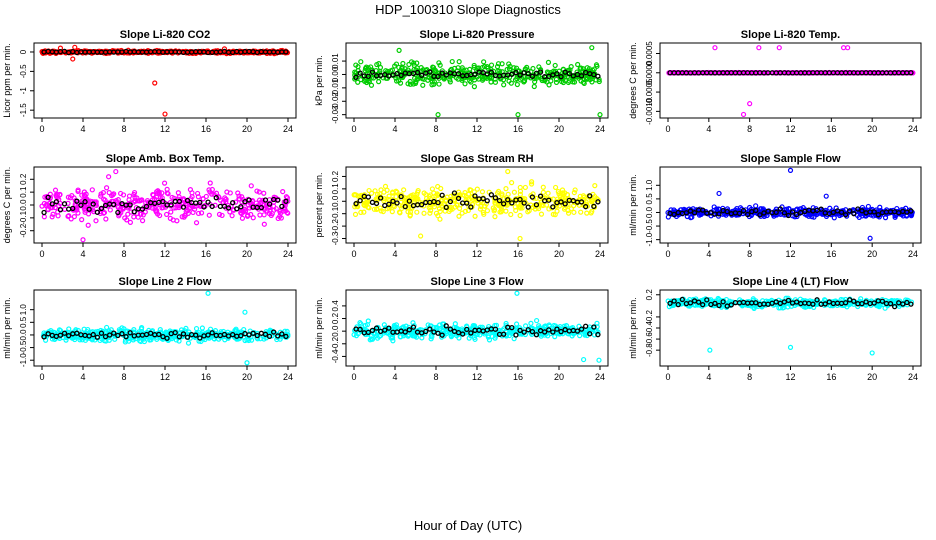  What do you see at coordinates (335, 74) in the screenshot?
I see `y-tick-label: 0.00` at bounding box center [335, 74].